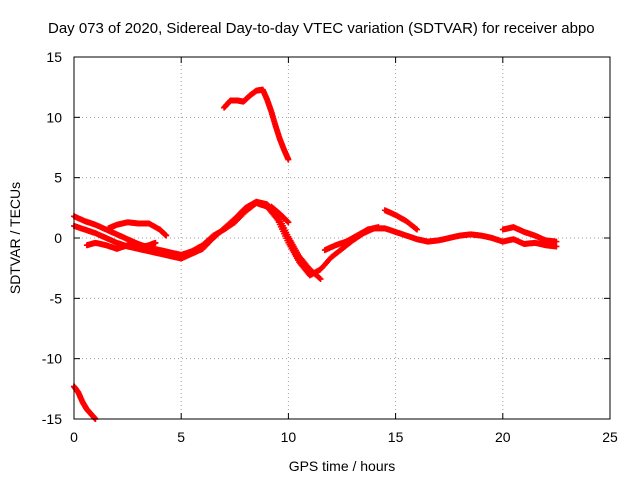  What do you see at coordinates (58, 238) in the screenshot?
I see `y-tick-label: 0` at bounding box center [58, 238].